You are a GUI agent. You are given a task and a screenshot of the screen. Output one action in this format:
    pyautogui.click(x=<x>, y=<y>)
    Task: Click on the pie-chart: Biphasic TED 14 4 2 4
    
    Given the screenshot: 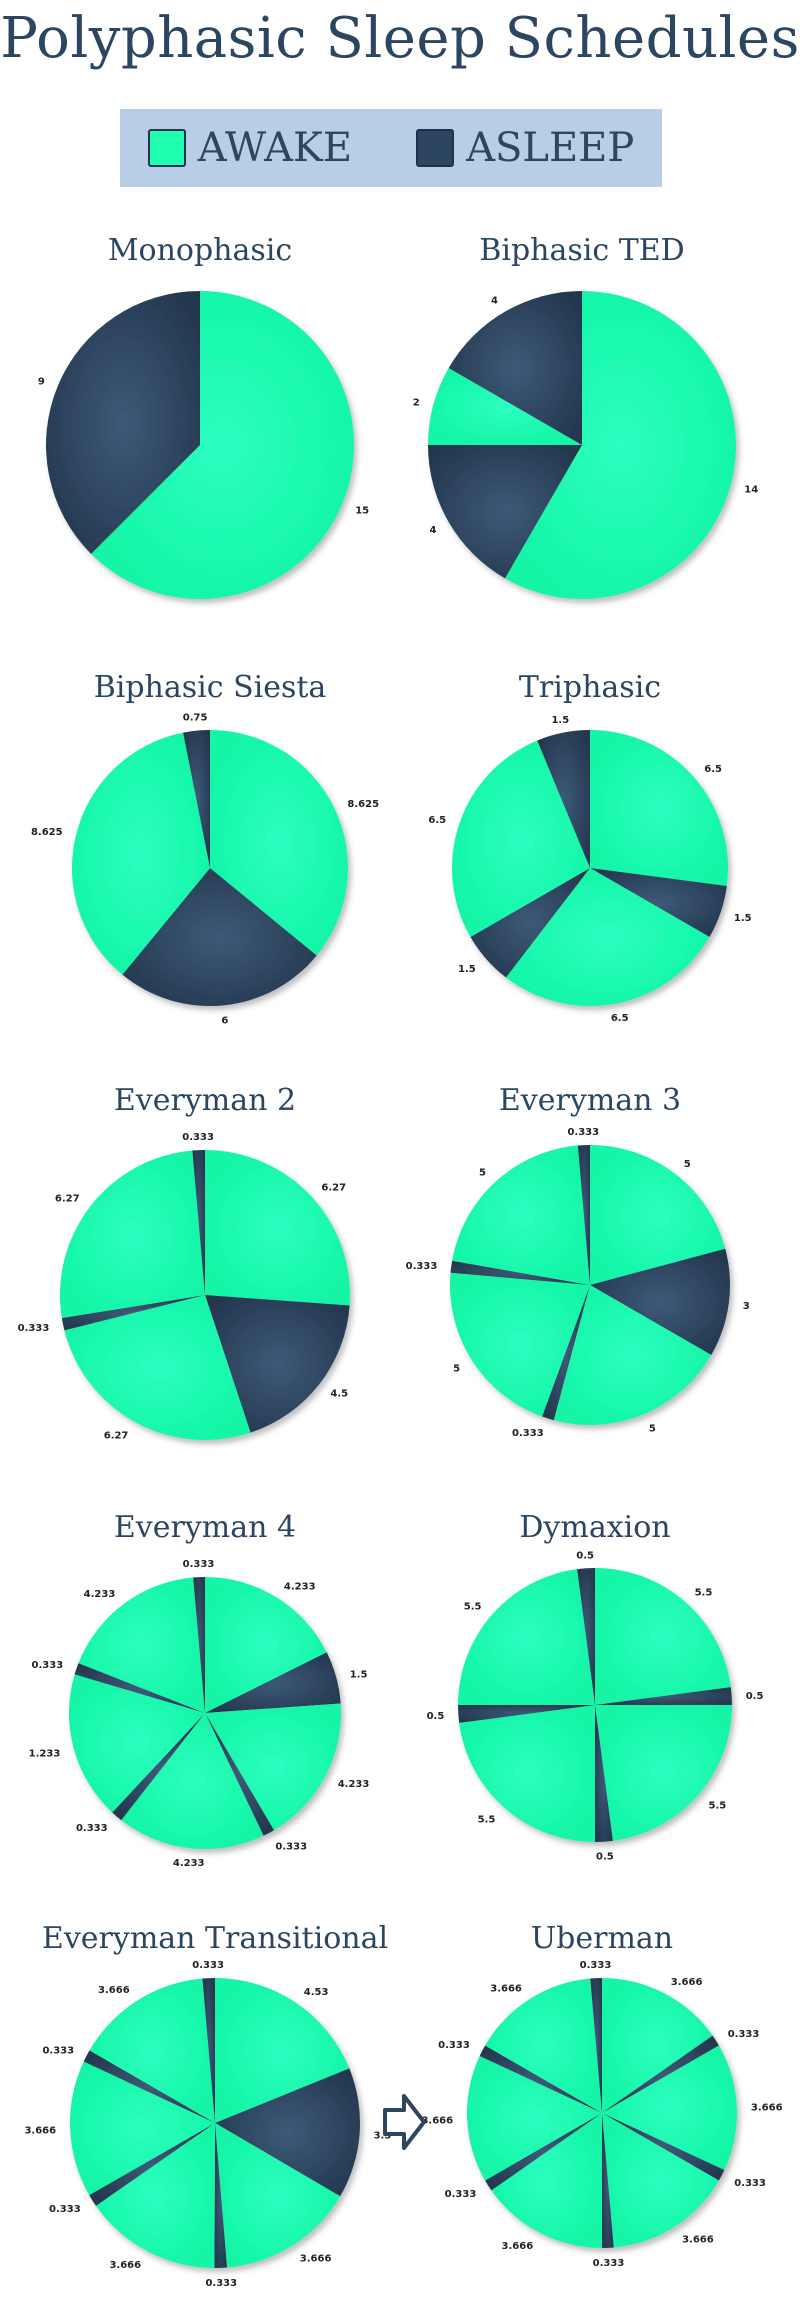 What is the action you would take?
    pyautogui.click(x=585, y=416)
    